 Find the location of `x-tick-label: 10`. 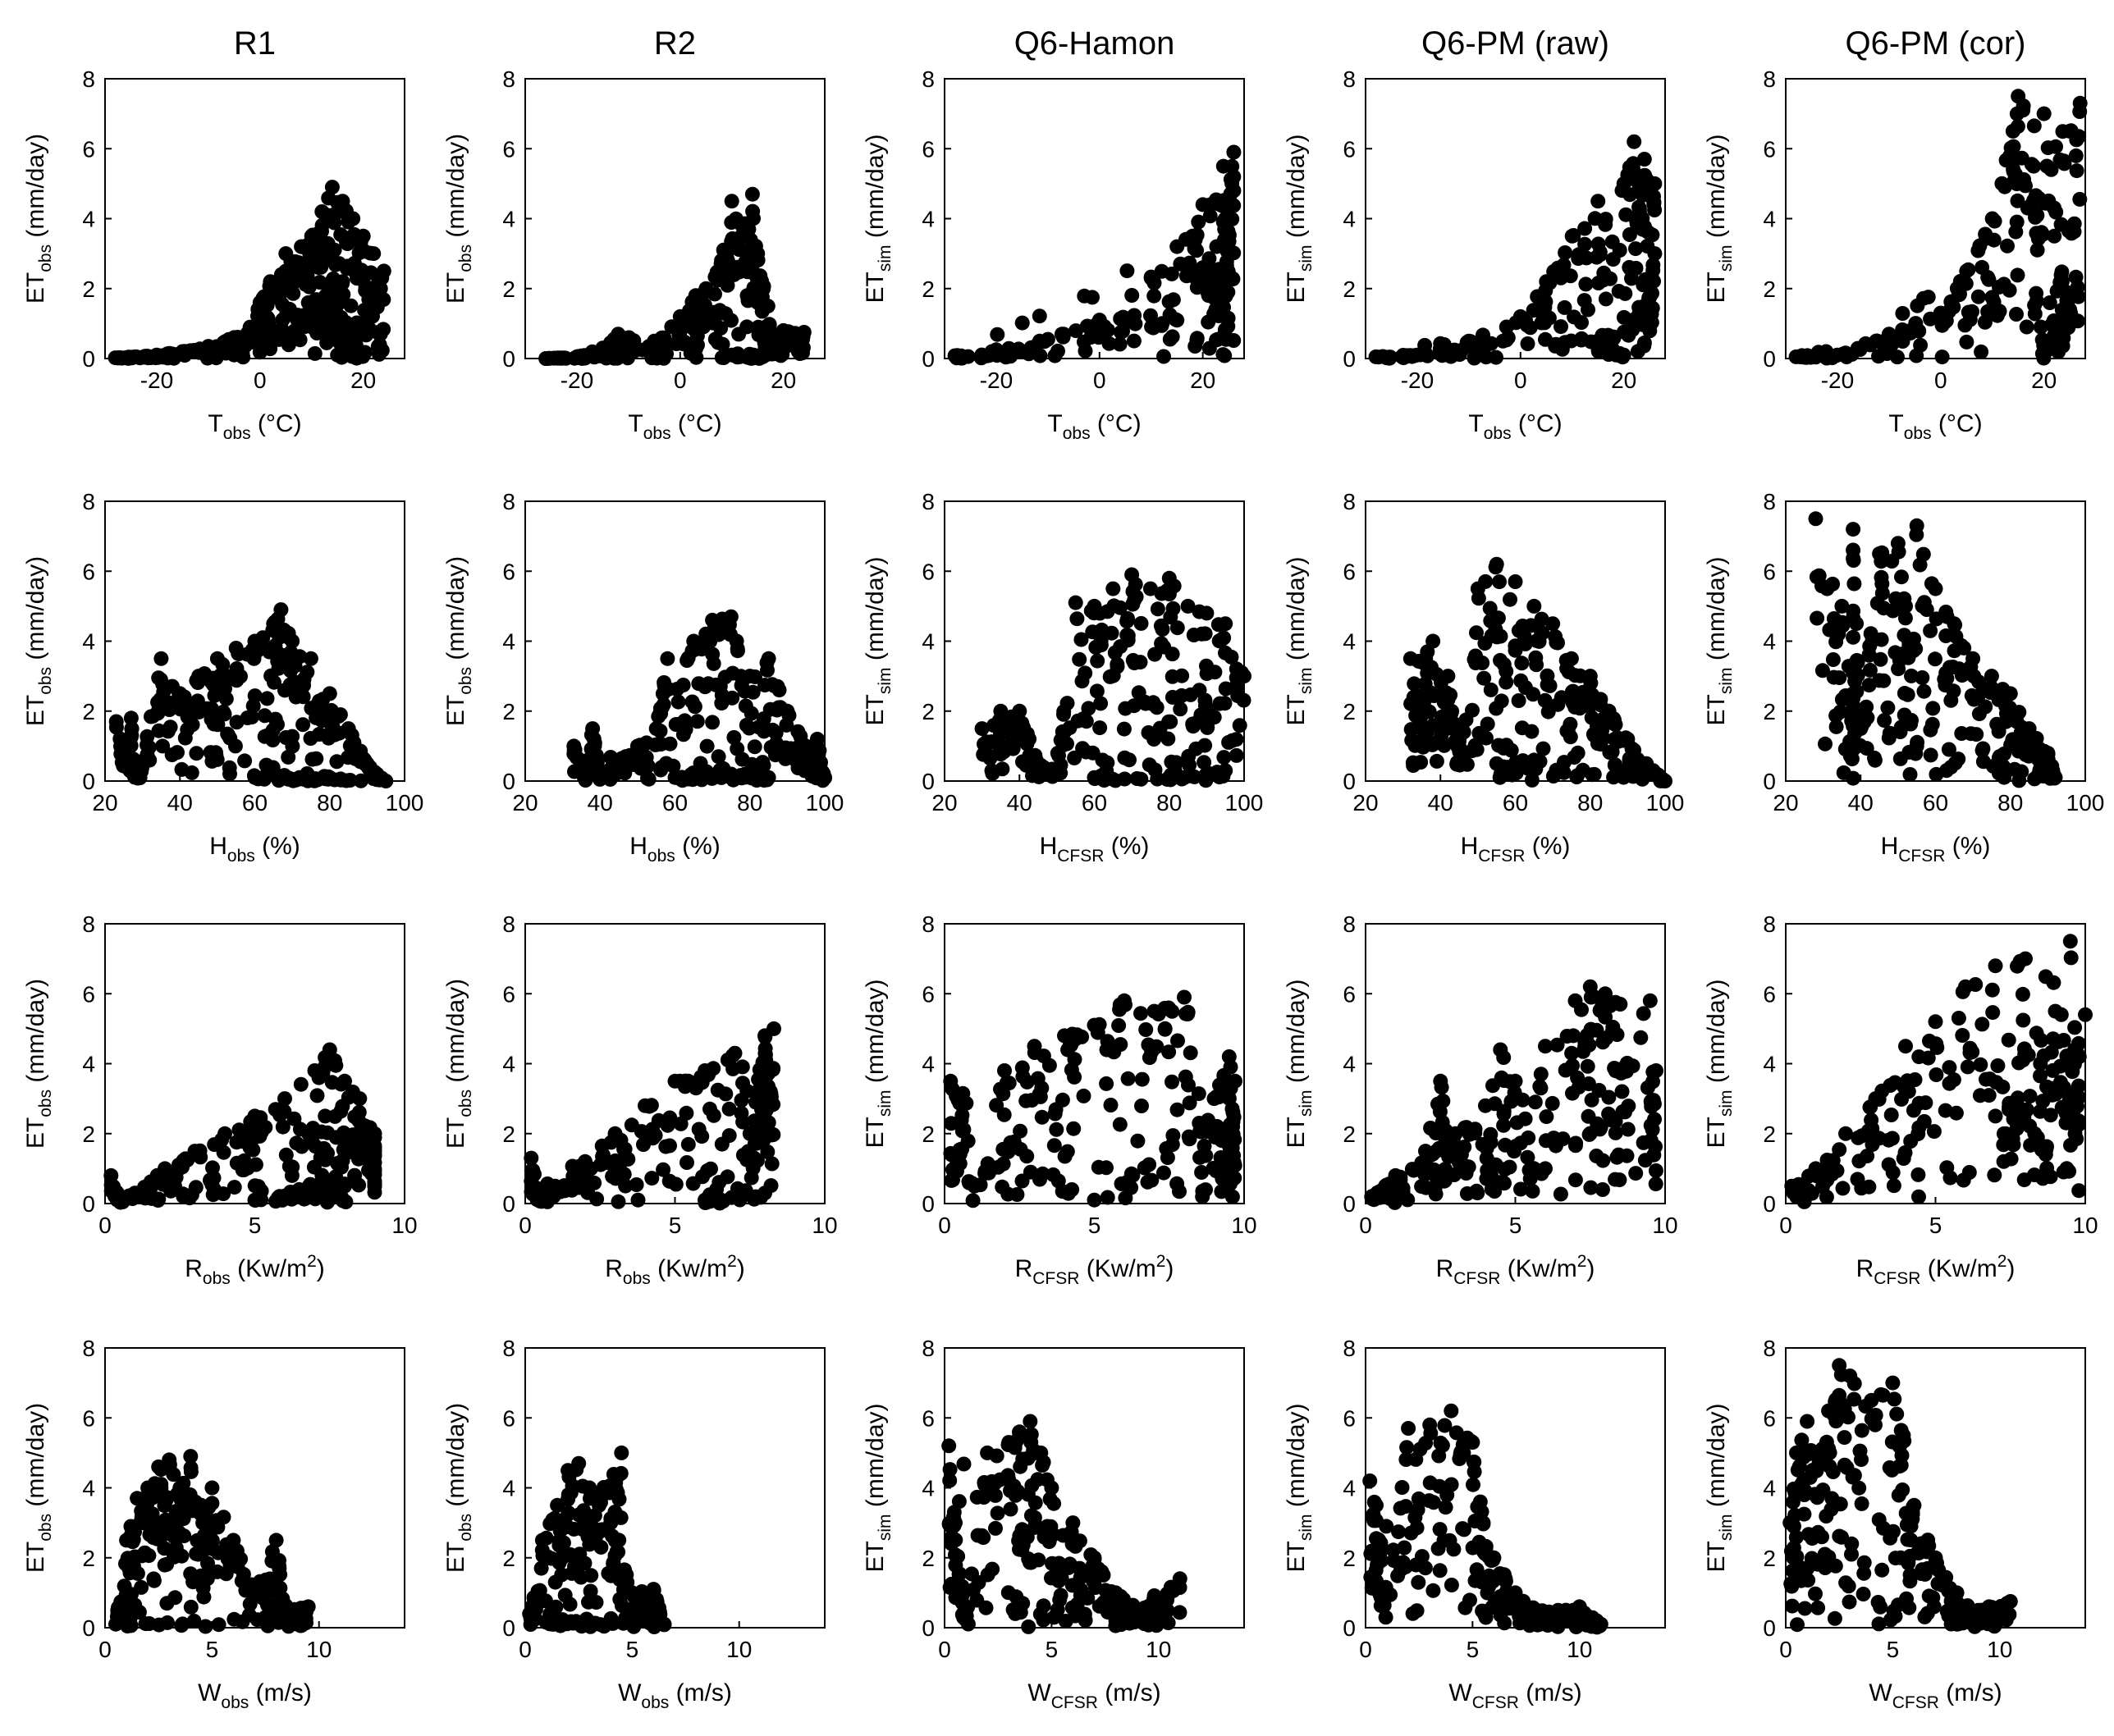

x-tick-label: 10 is located at coordinates (1664, 1225).